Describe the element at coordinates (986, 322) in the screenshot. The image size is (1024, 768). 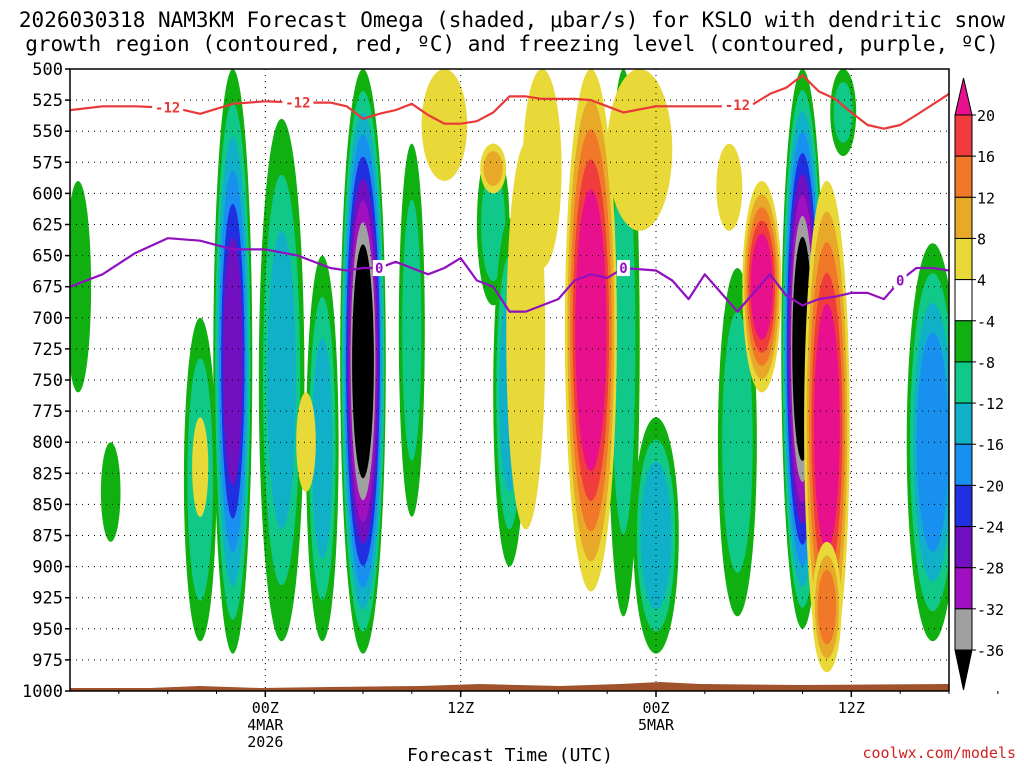
I see `colorbar-label: -4` at that location.